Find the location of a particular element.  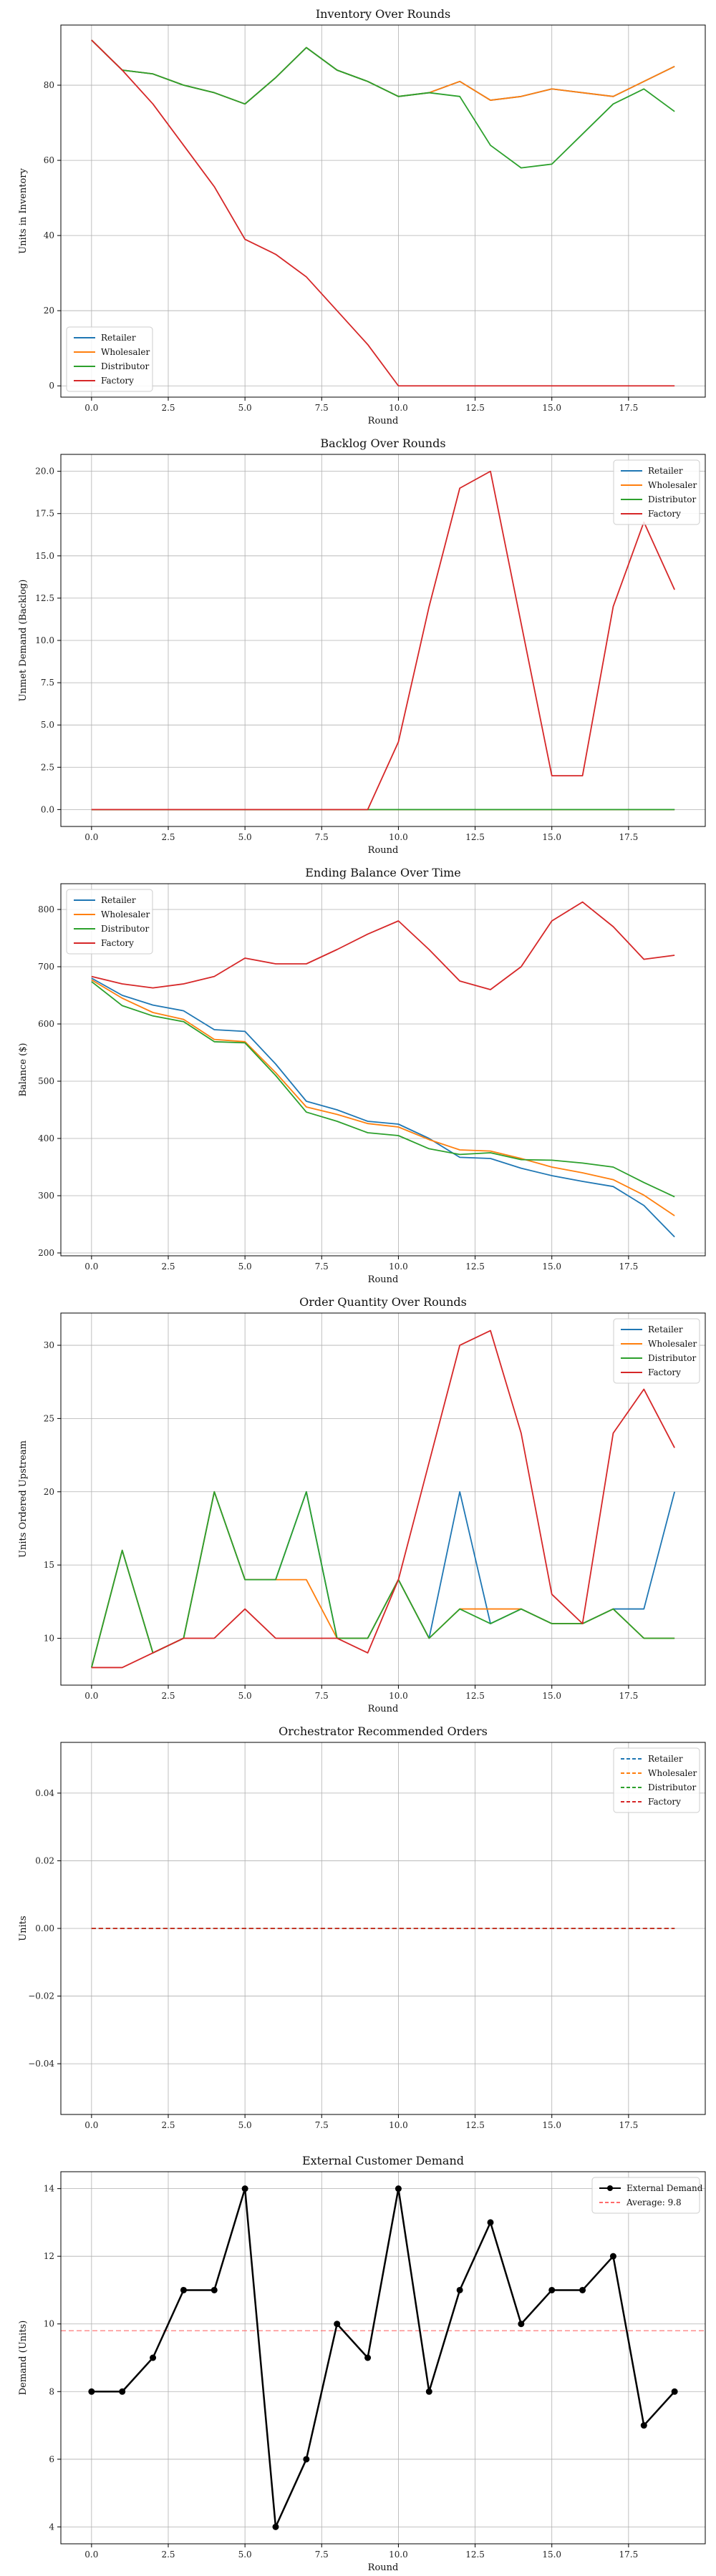

y-axis-label: Units in Inventory is located at coordinates (23, 210).